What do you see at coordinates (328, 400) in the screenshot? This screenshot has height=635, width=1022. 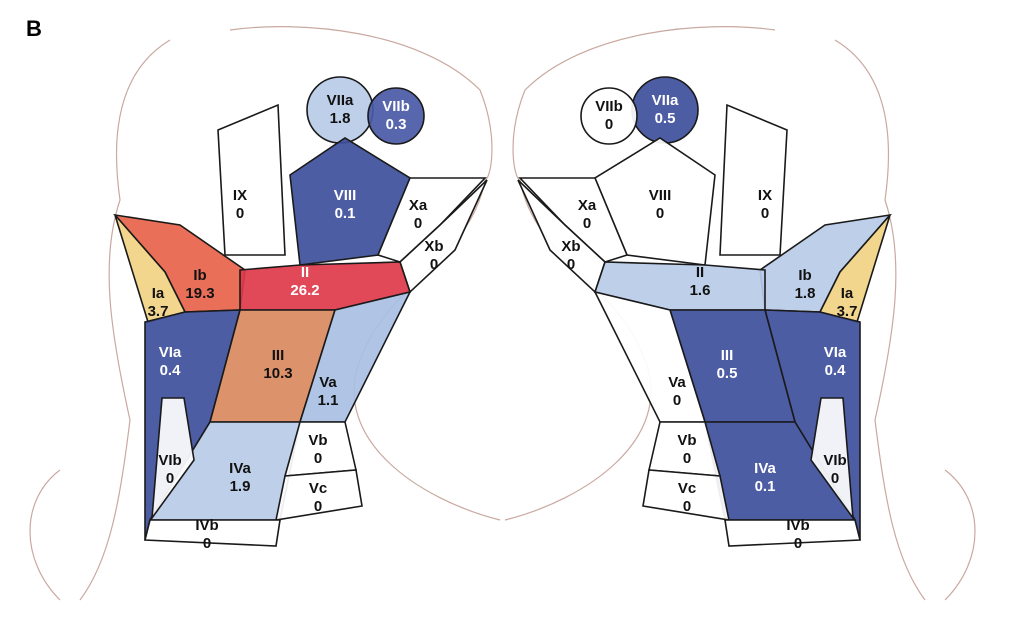 I see `region-value: 1.1` at bounding box center [328, 400].